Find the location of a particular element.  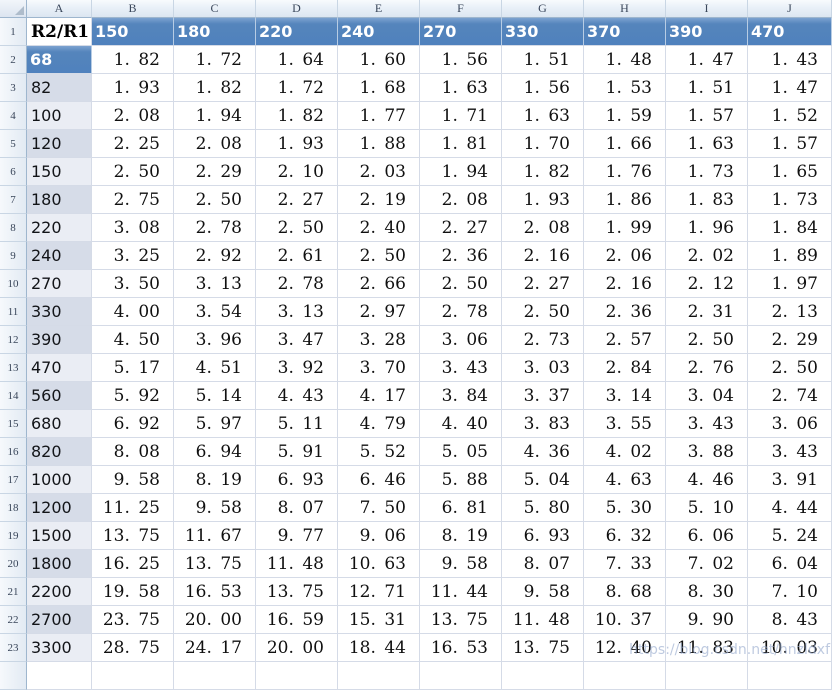

cell-A8: 220 is located at coordinates (59, 228).